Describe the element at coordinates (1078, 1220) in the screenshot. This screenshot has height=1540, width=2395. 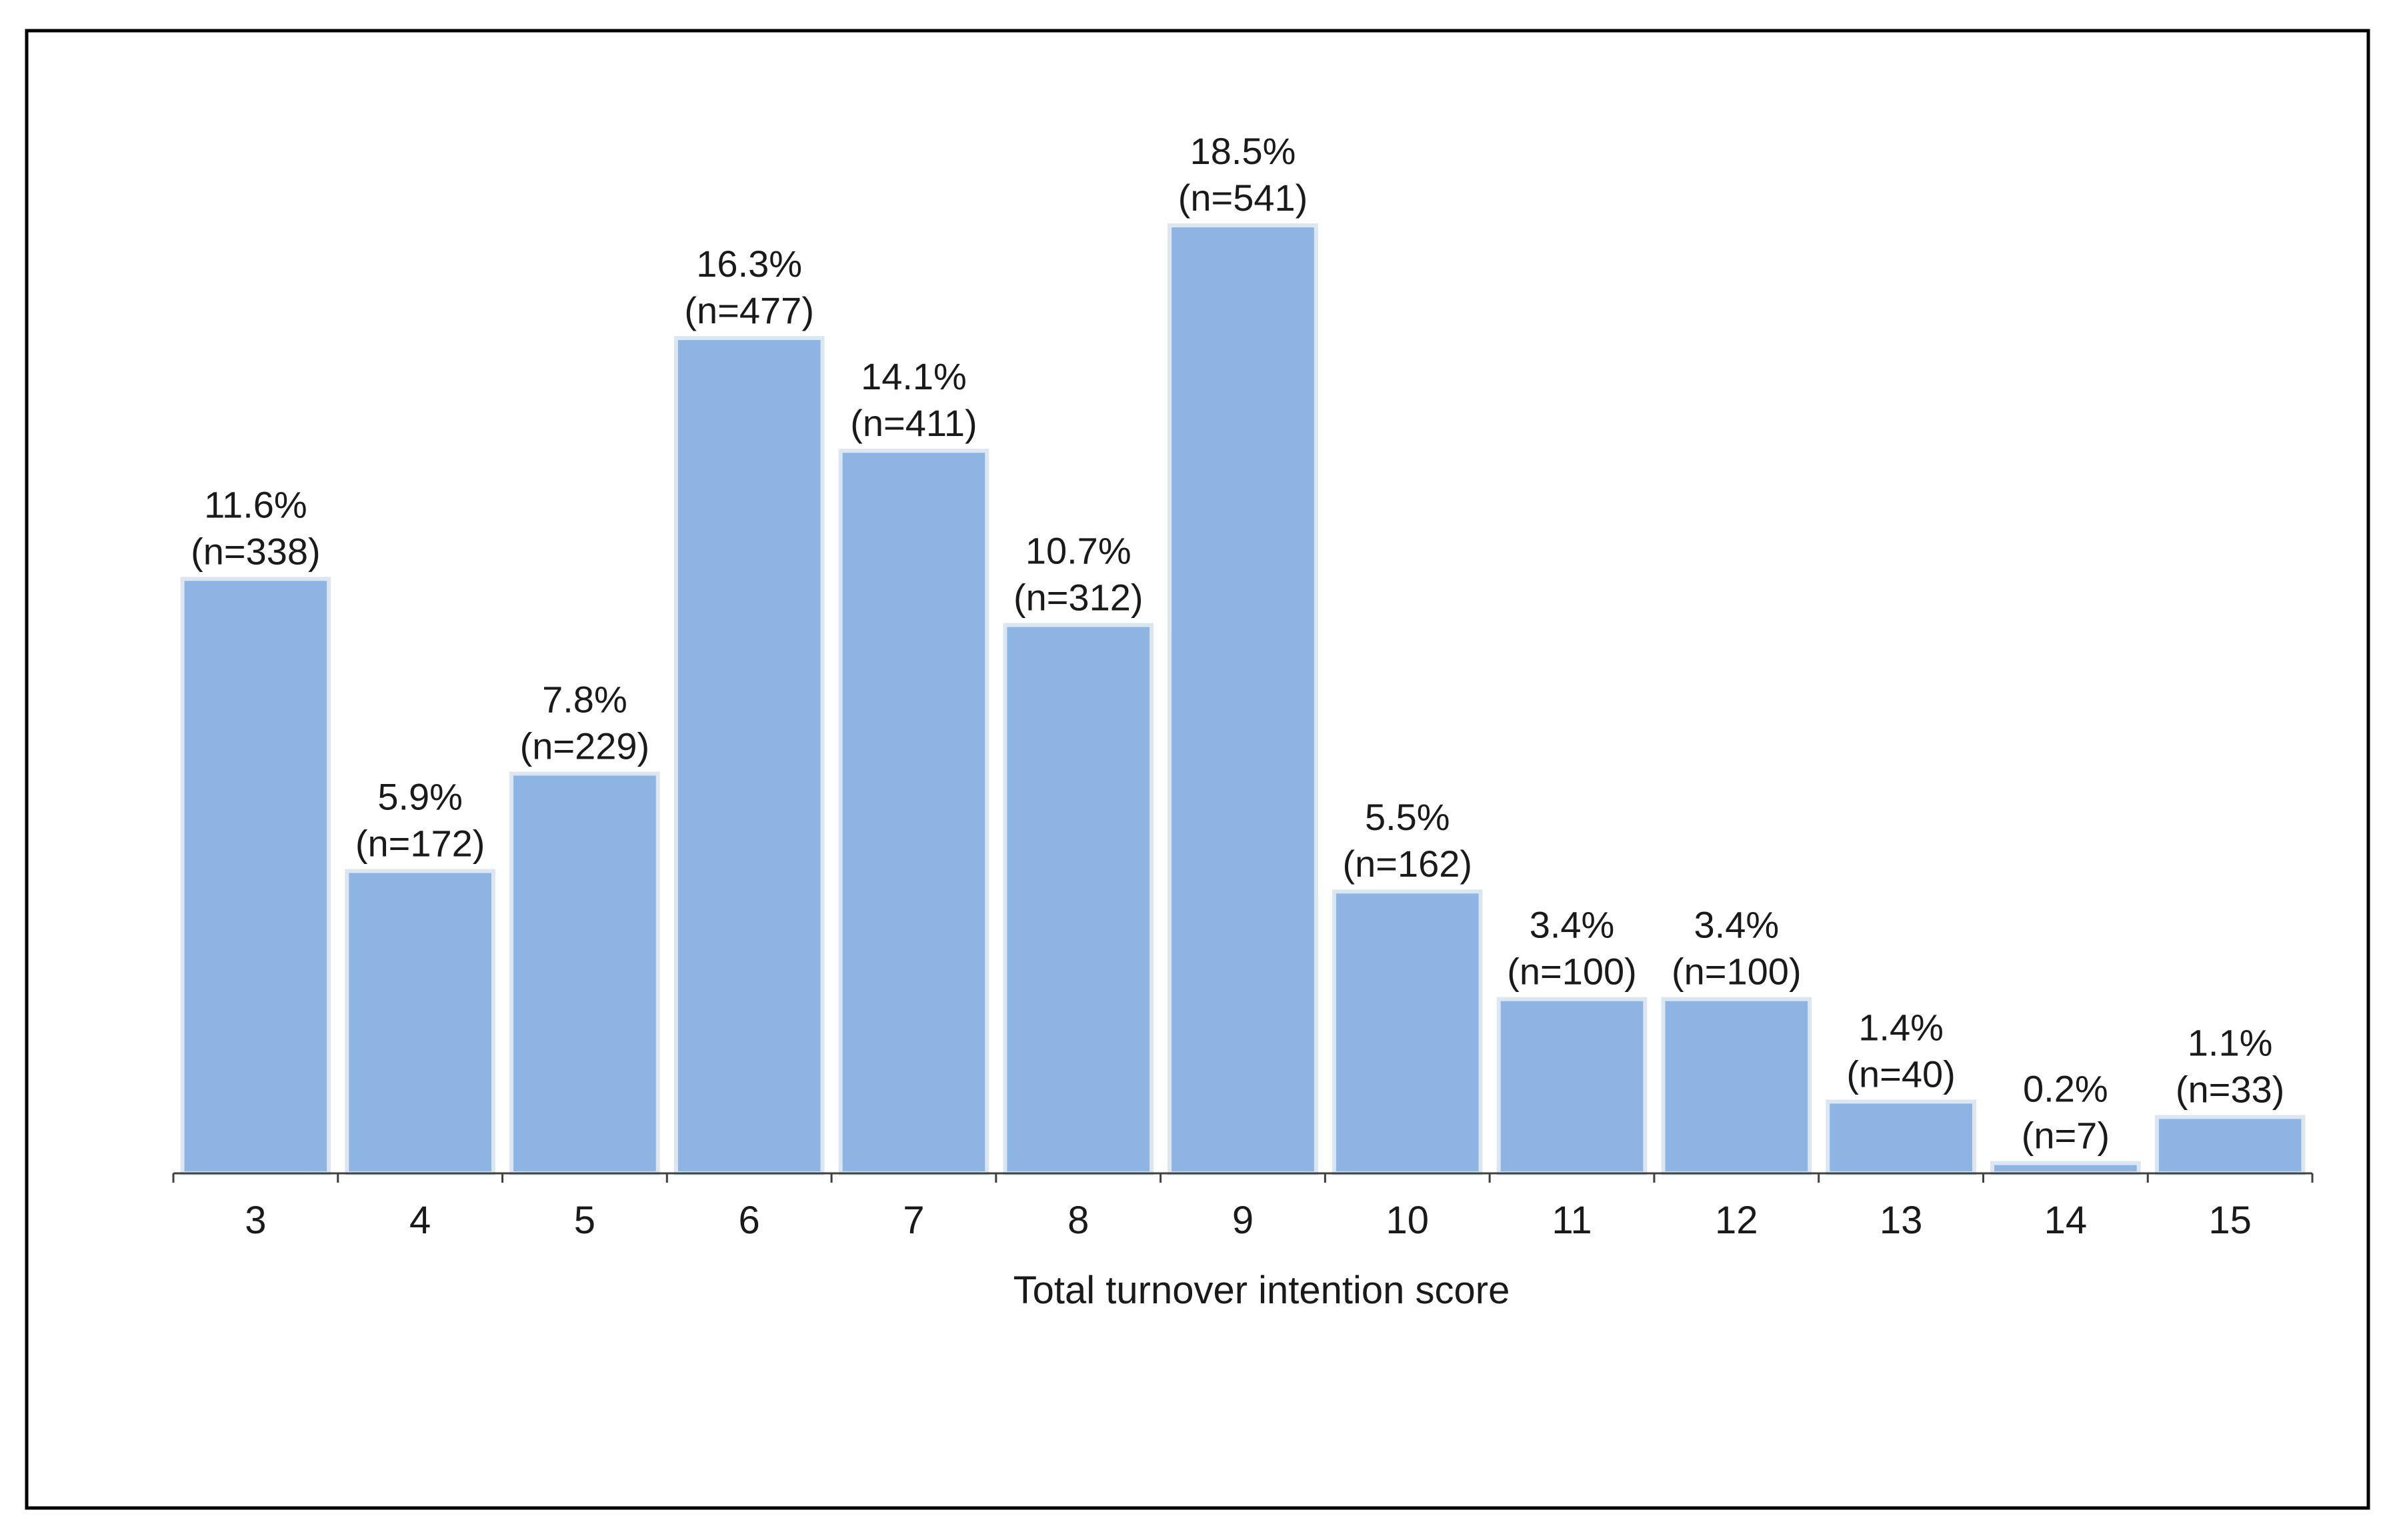
I see `x-tick-label: 8` at that location.